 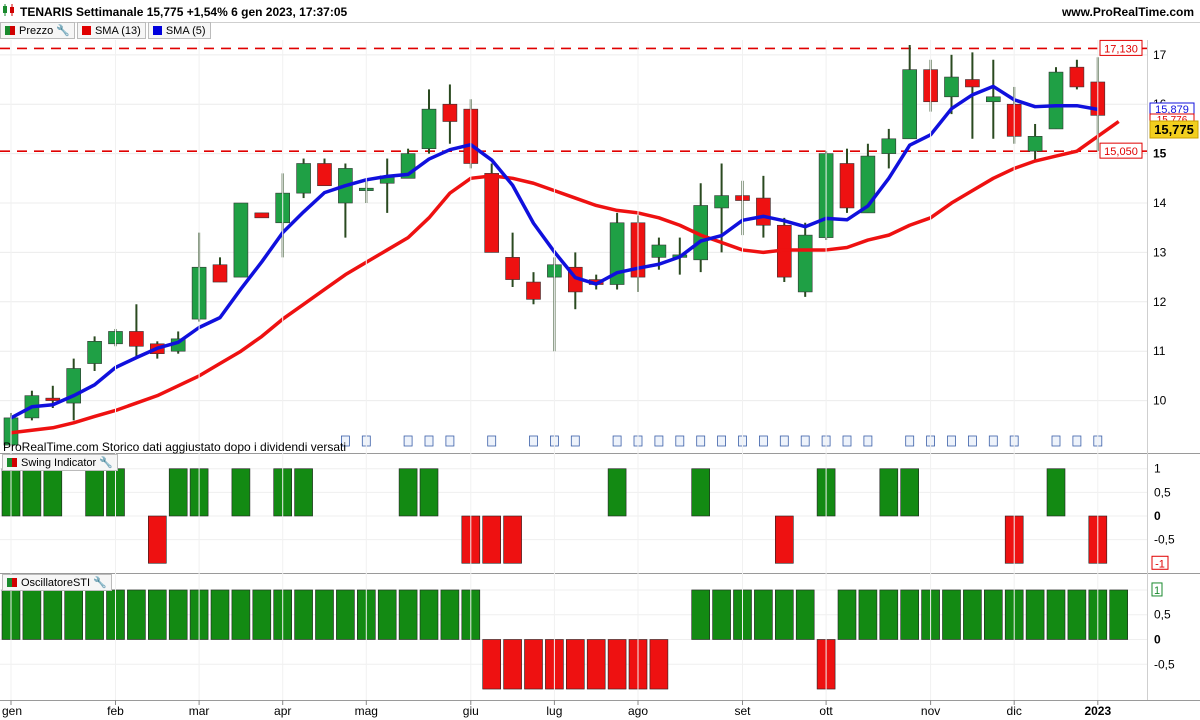 What do you see at coordinates (12, 711) in the screenshot?
I see `x-tick-label: gen` at bounding box center [12, 711].